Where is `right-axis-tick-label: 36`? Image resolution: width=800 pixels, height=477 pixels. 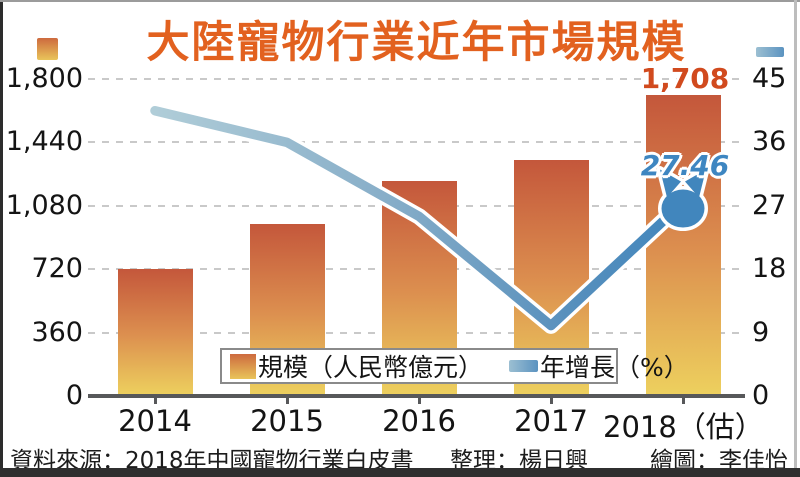
right-axis-tick-label: 36 is located at coordinates (769, 142).